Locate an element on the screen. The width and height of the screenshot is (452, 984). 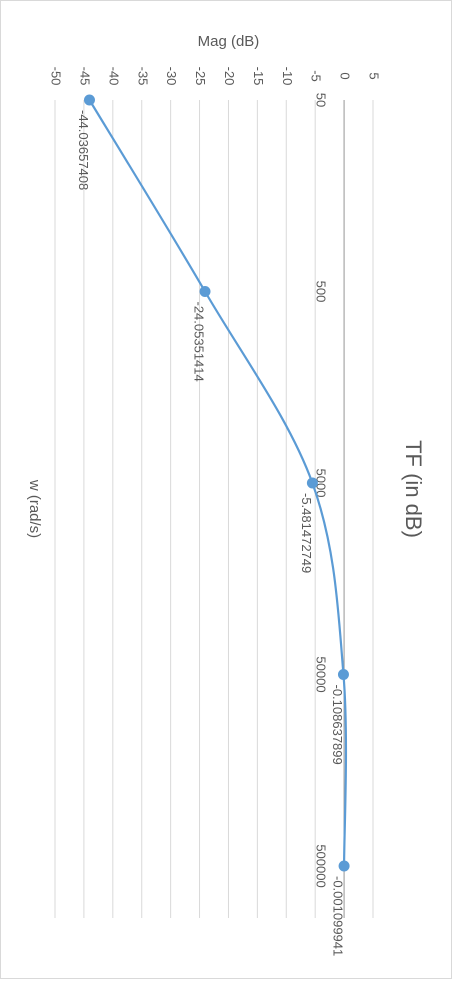
x-axis-title: w (rad/s) is located at coordinates (34, 508).